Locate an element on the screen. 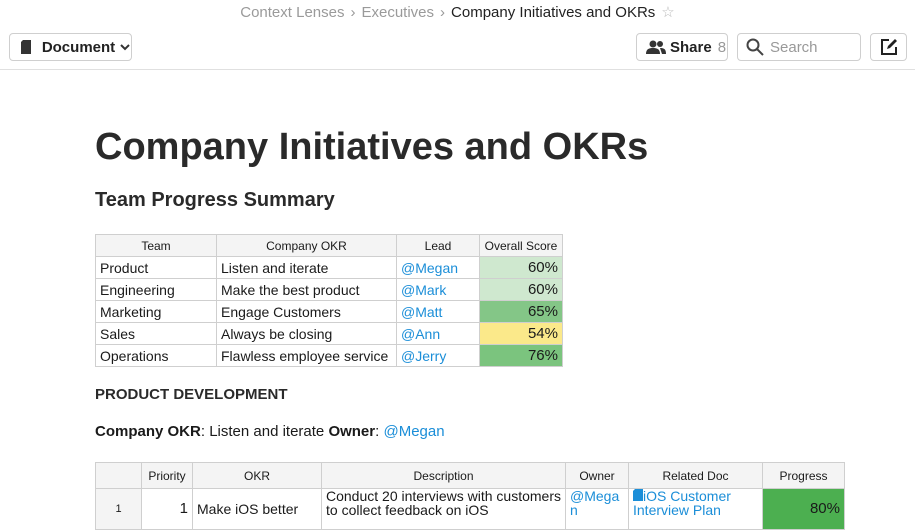 This screenshot has width=915, height=530. column-header: Team is located at coordinates (156, 245).